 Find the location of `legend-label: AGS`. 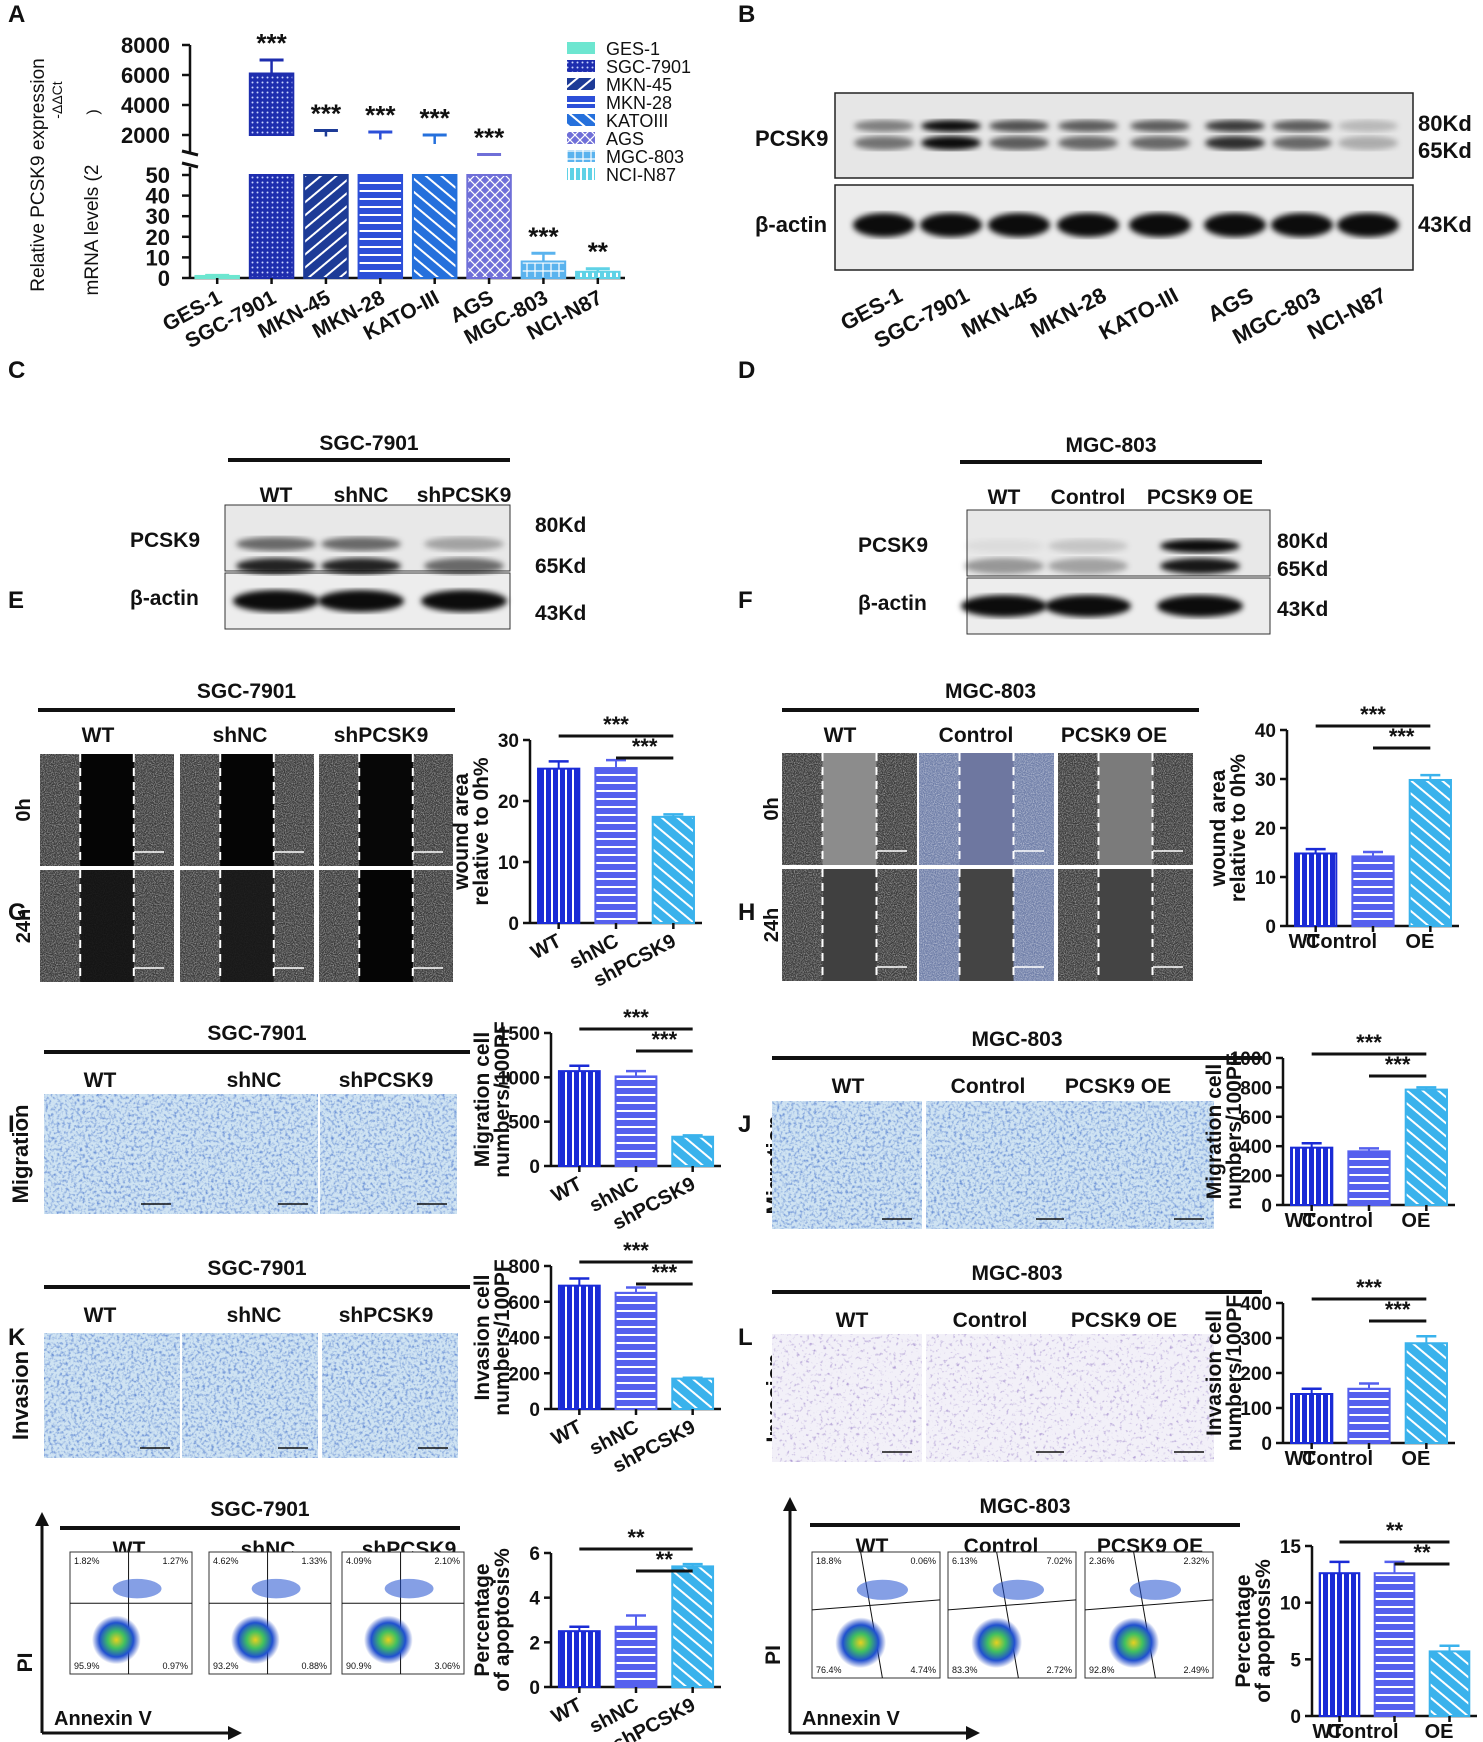

legend-label: AGS is located at coordinates (625, 139).